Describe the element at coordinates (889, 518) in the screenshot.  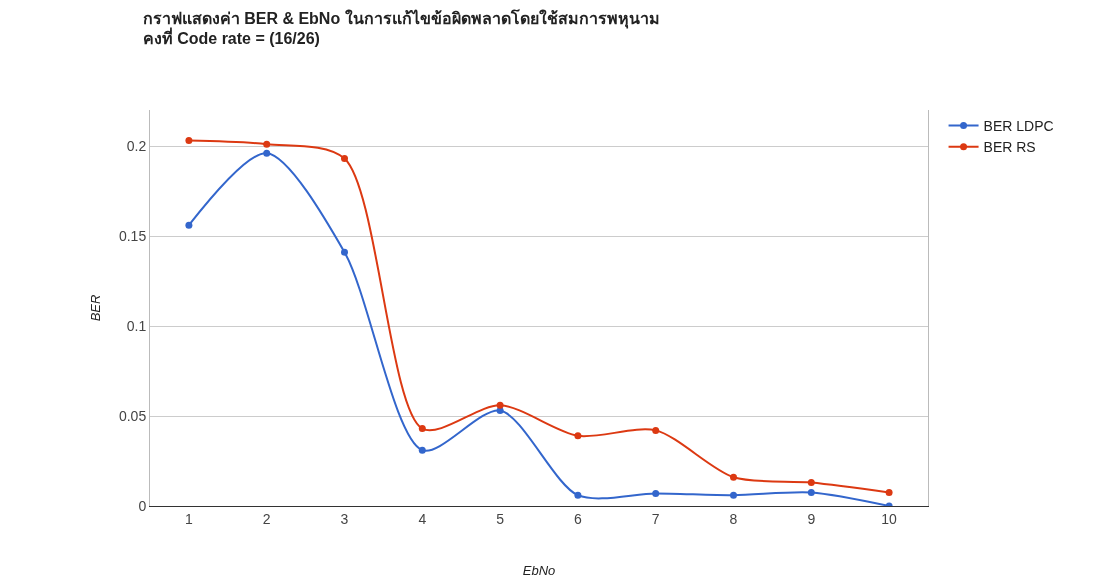
I see `x-tick-label: 10` at that location.